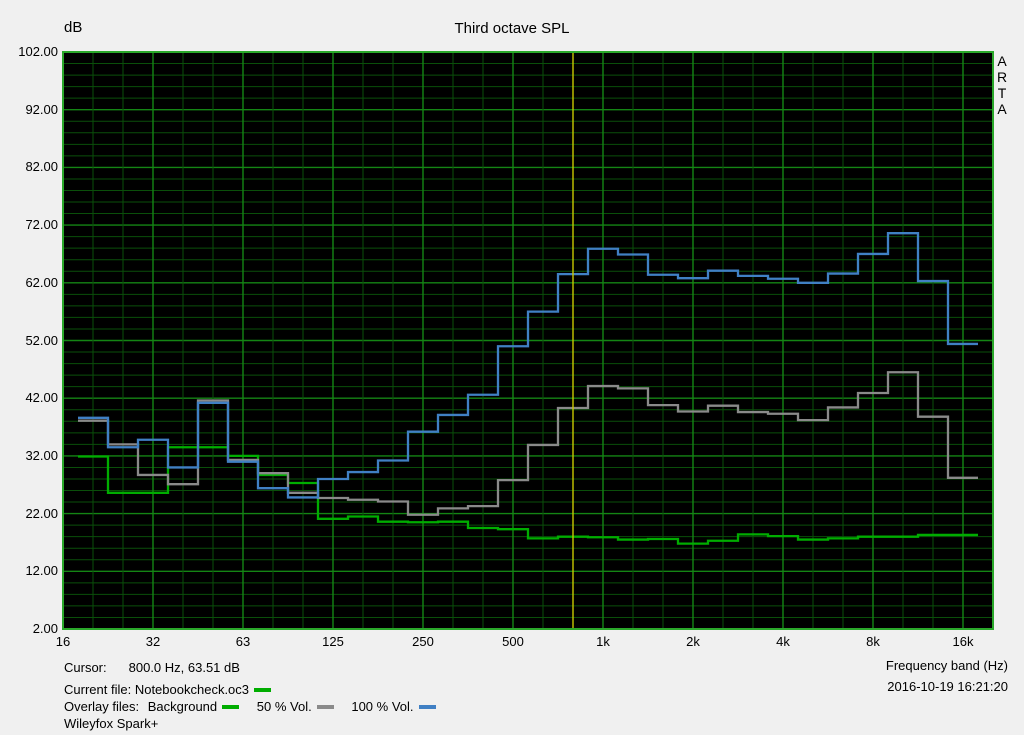  I want to click on y-tick-label: 92.00, so click(41, 109).